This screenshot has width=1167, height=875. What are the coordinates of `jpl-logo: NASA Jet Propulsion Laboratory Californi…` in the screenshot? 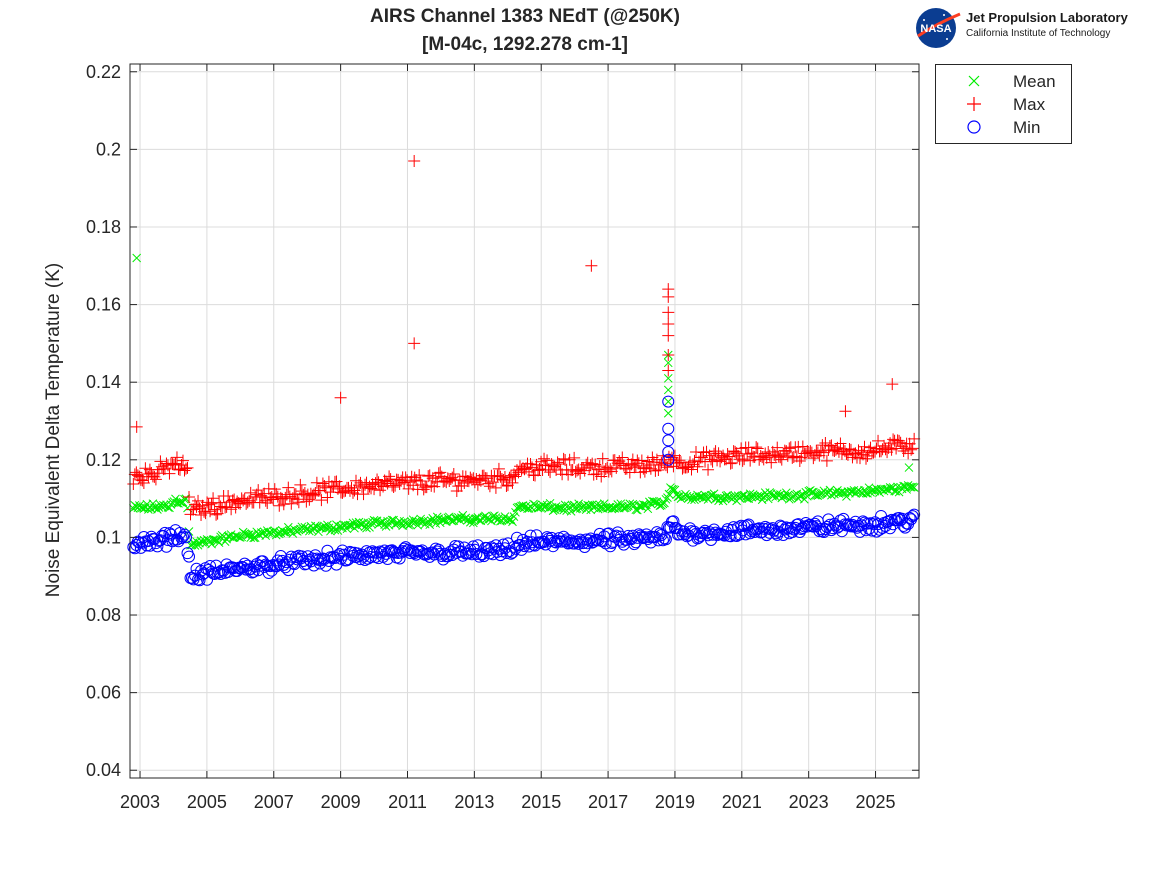 It's located at (1039, 27).